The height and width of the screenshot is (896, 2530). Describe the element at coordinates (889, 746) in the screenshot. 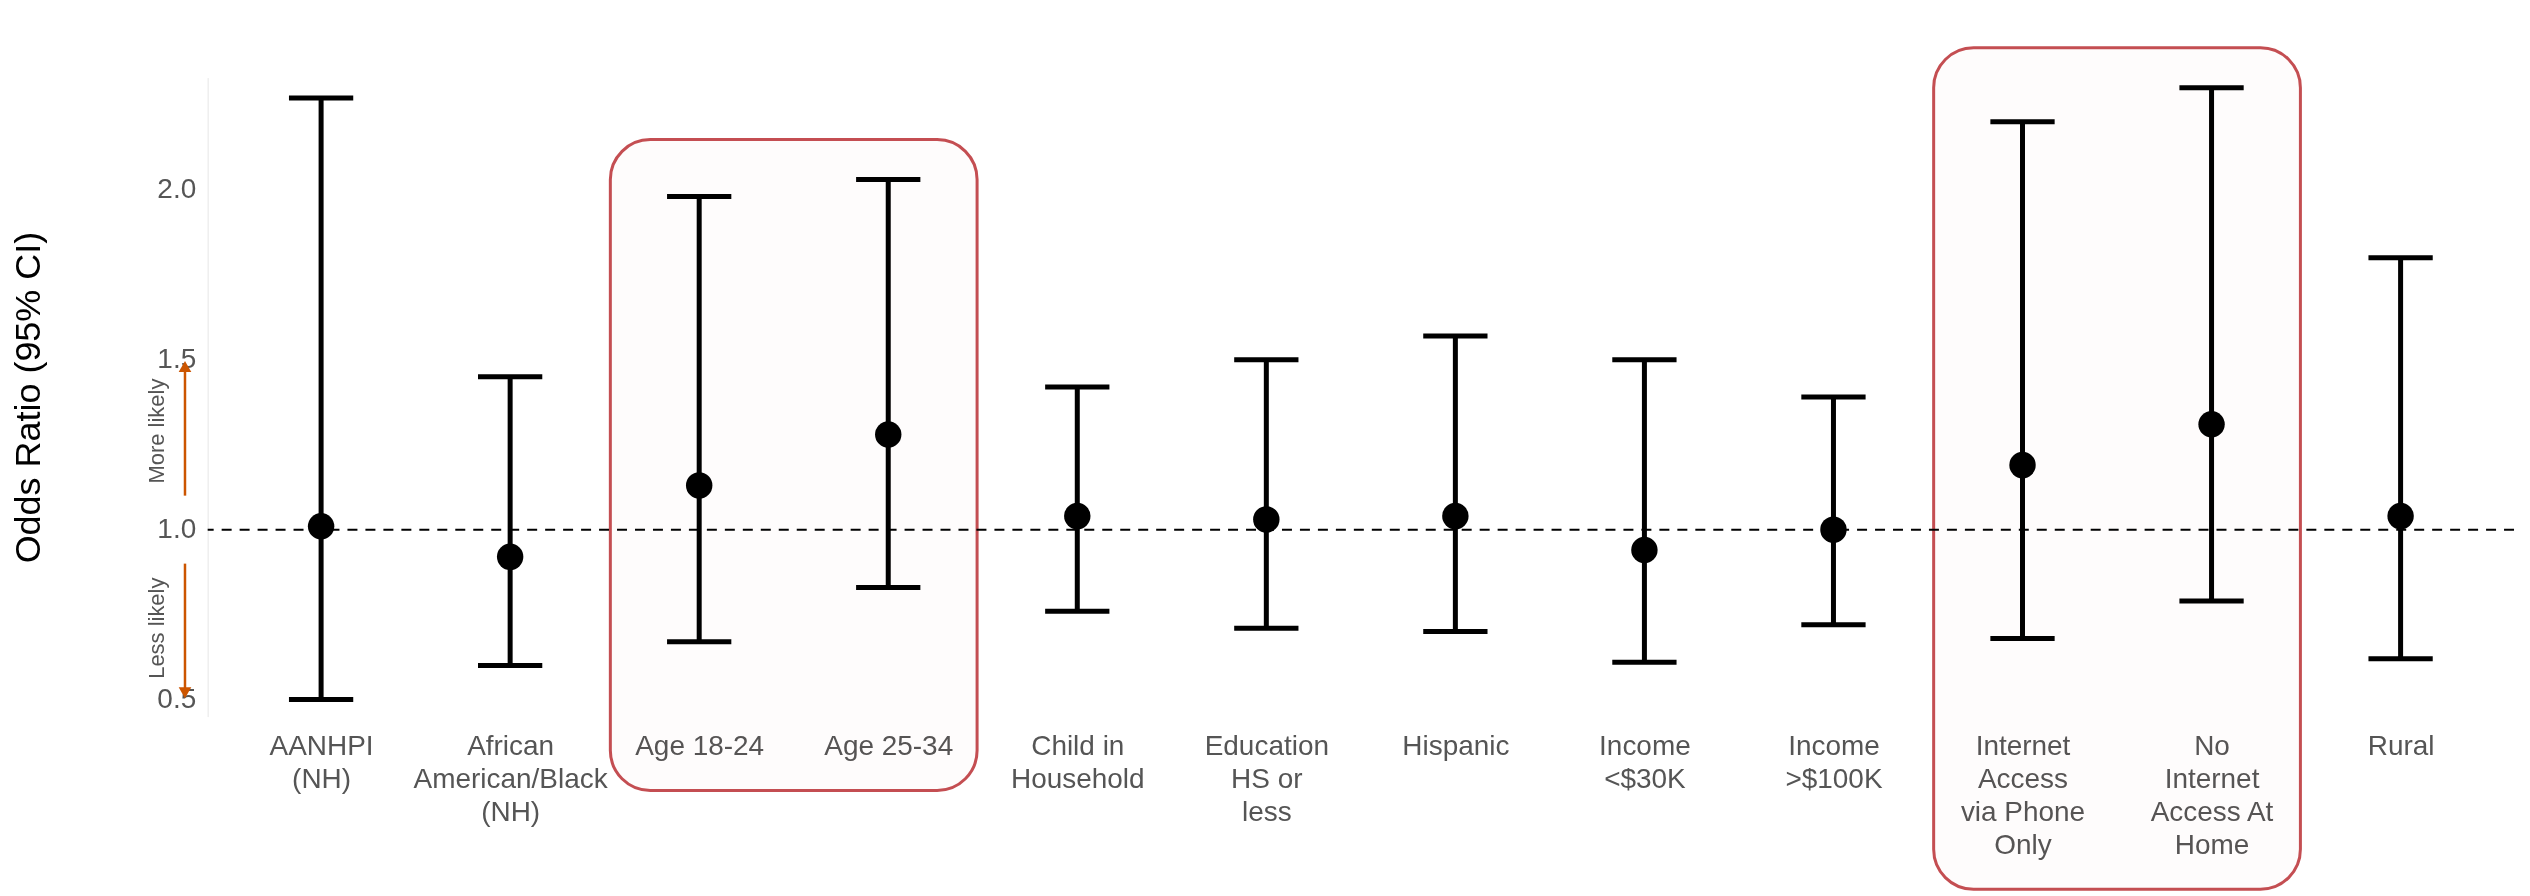

I see `x-tick-label: Age 25-34` at that location.